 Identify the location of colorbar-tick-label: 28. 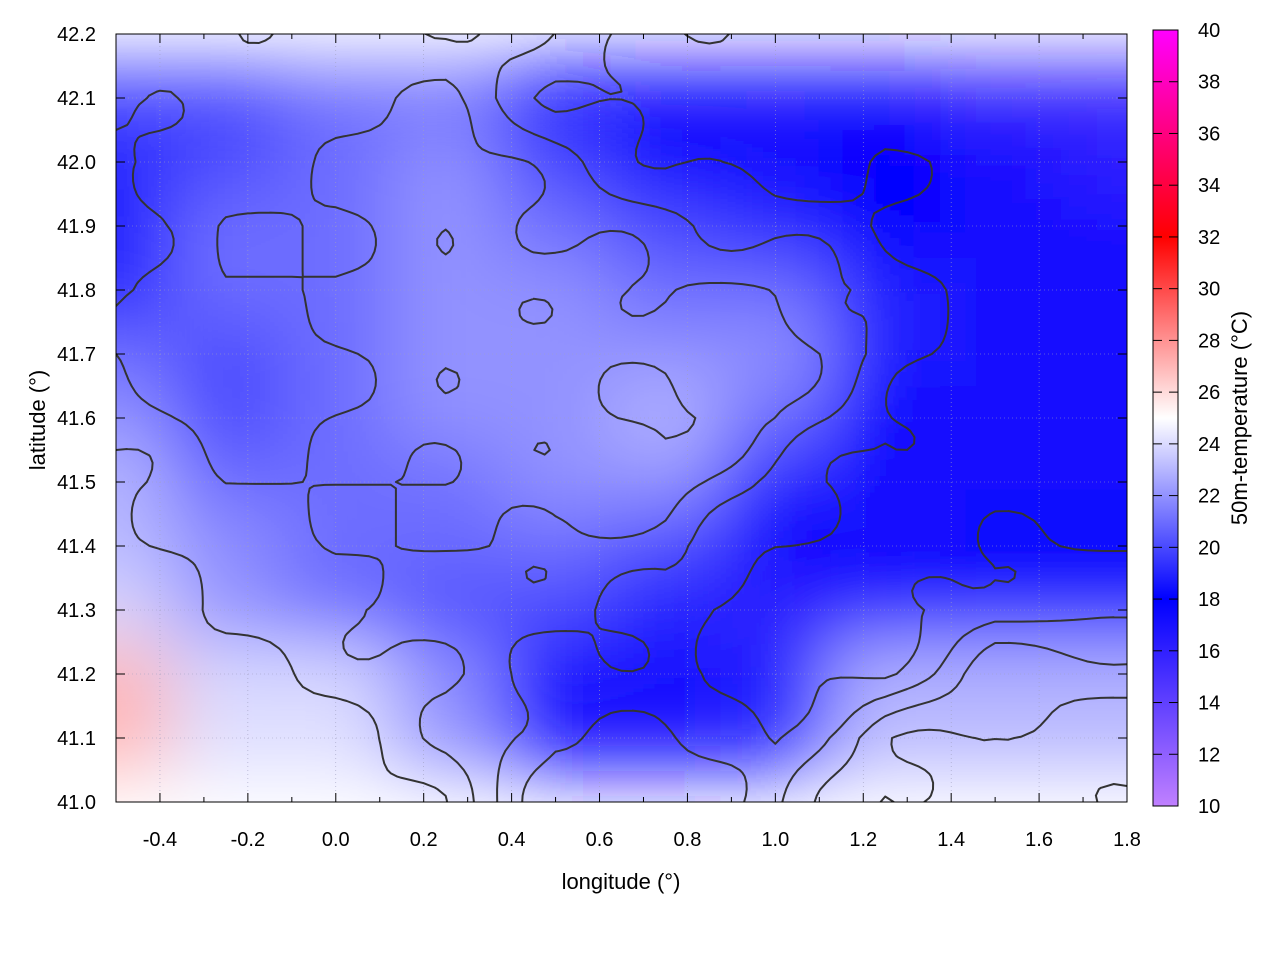
(1209, 341).